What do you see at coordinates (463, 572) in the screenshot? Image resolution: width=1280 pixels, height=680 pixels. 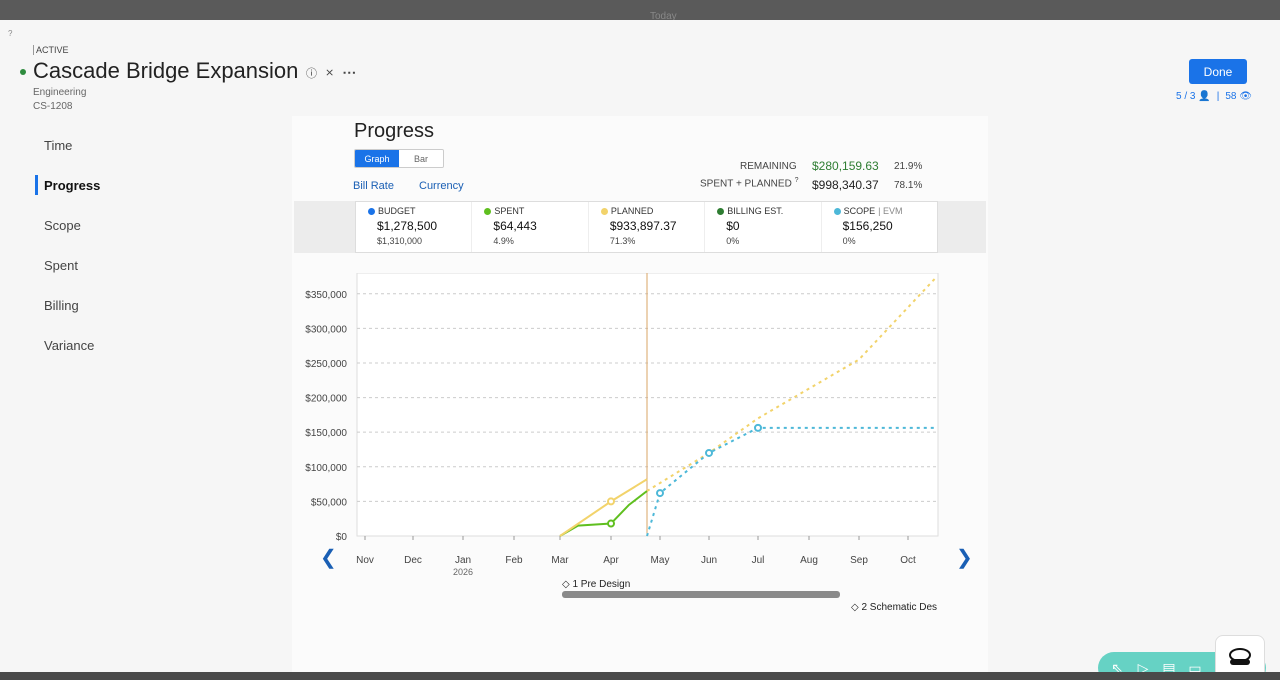 I see `x-year-label: 2026` at bounding box center [463, 572].